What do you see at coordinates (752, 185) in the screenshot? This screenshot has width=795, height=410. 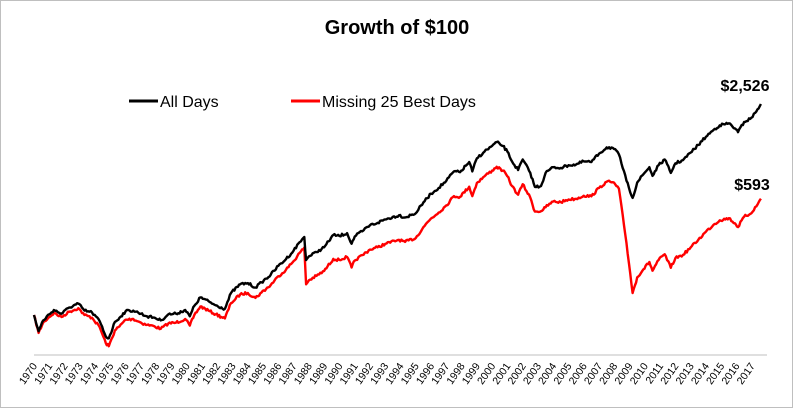 I see `end-label-missing-days: $593` at bounding box center [752, 185].